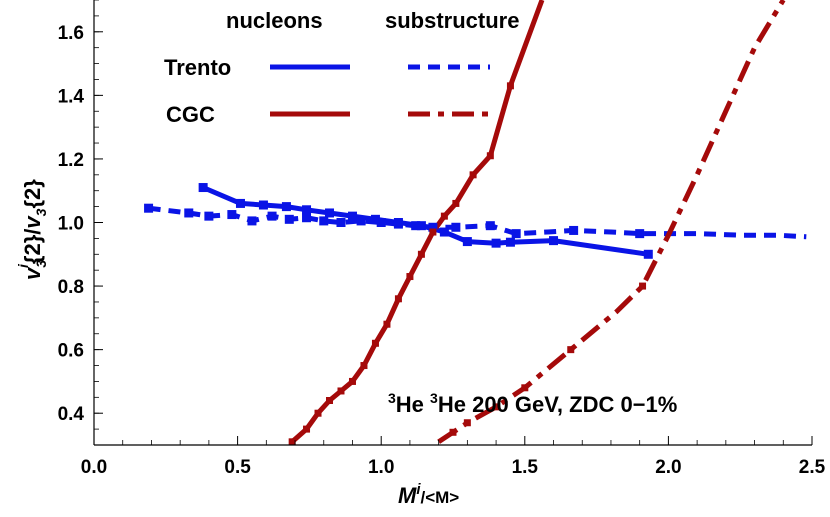 The image size is (830, 517). Describe the element at coordinates (71, 224) in the screenshot. I see `y-tick-label: 1.0` at that location.